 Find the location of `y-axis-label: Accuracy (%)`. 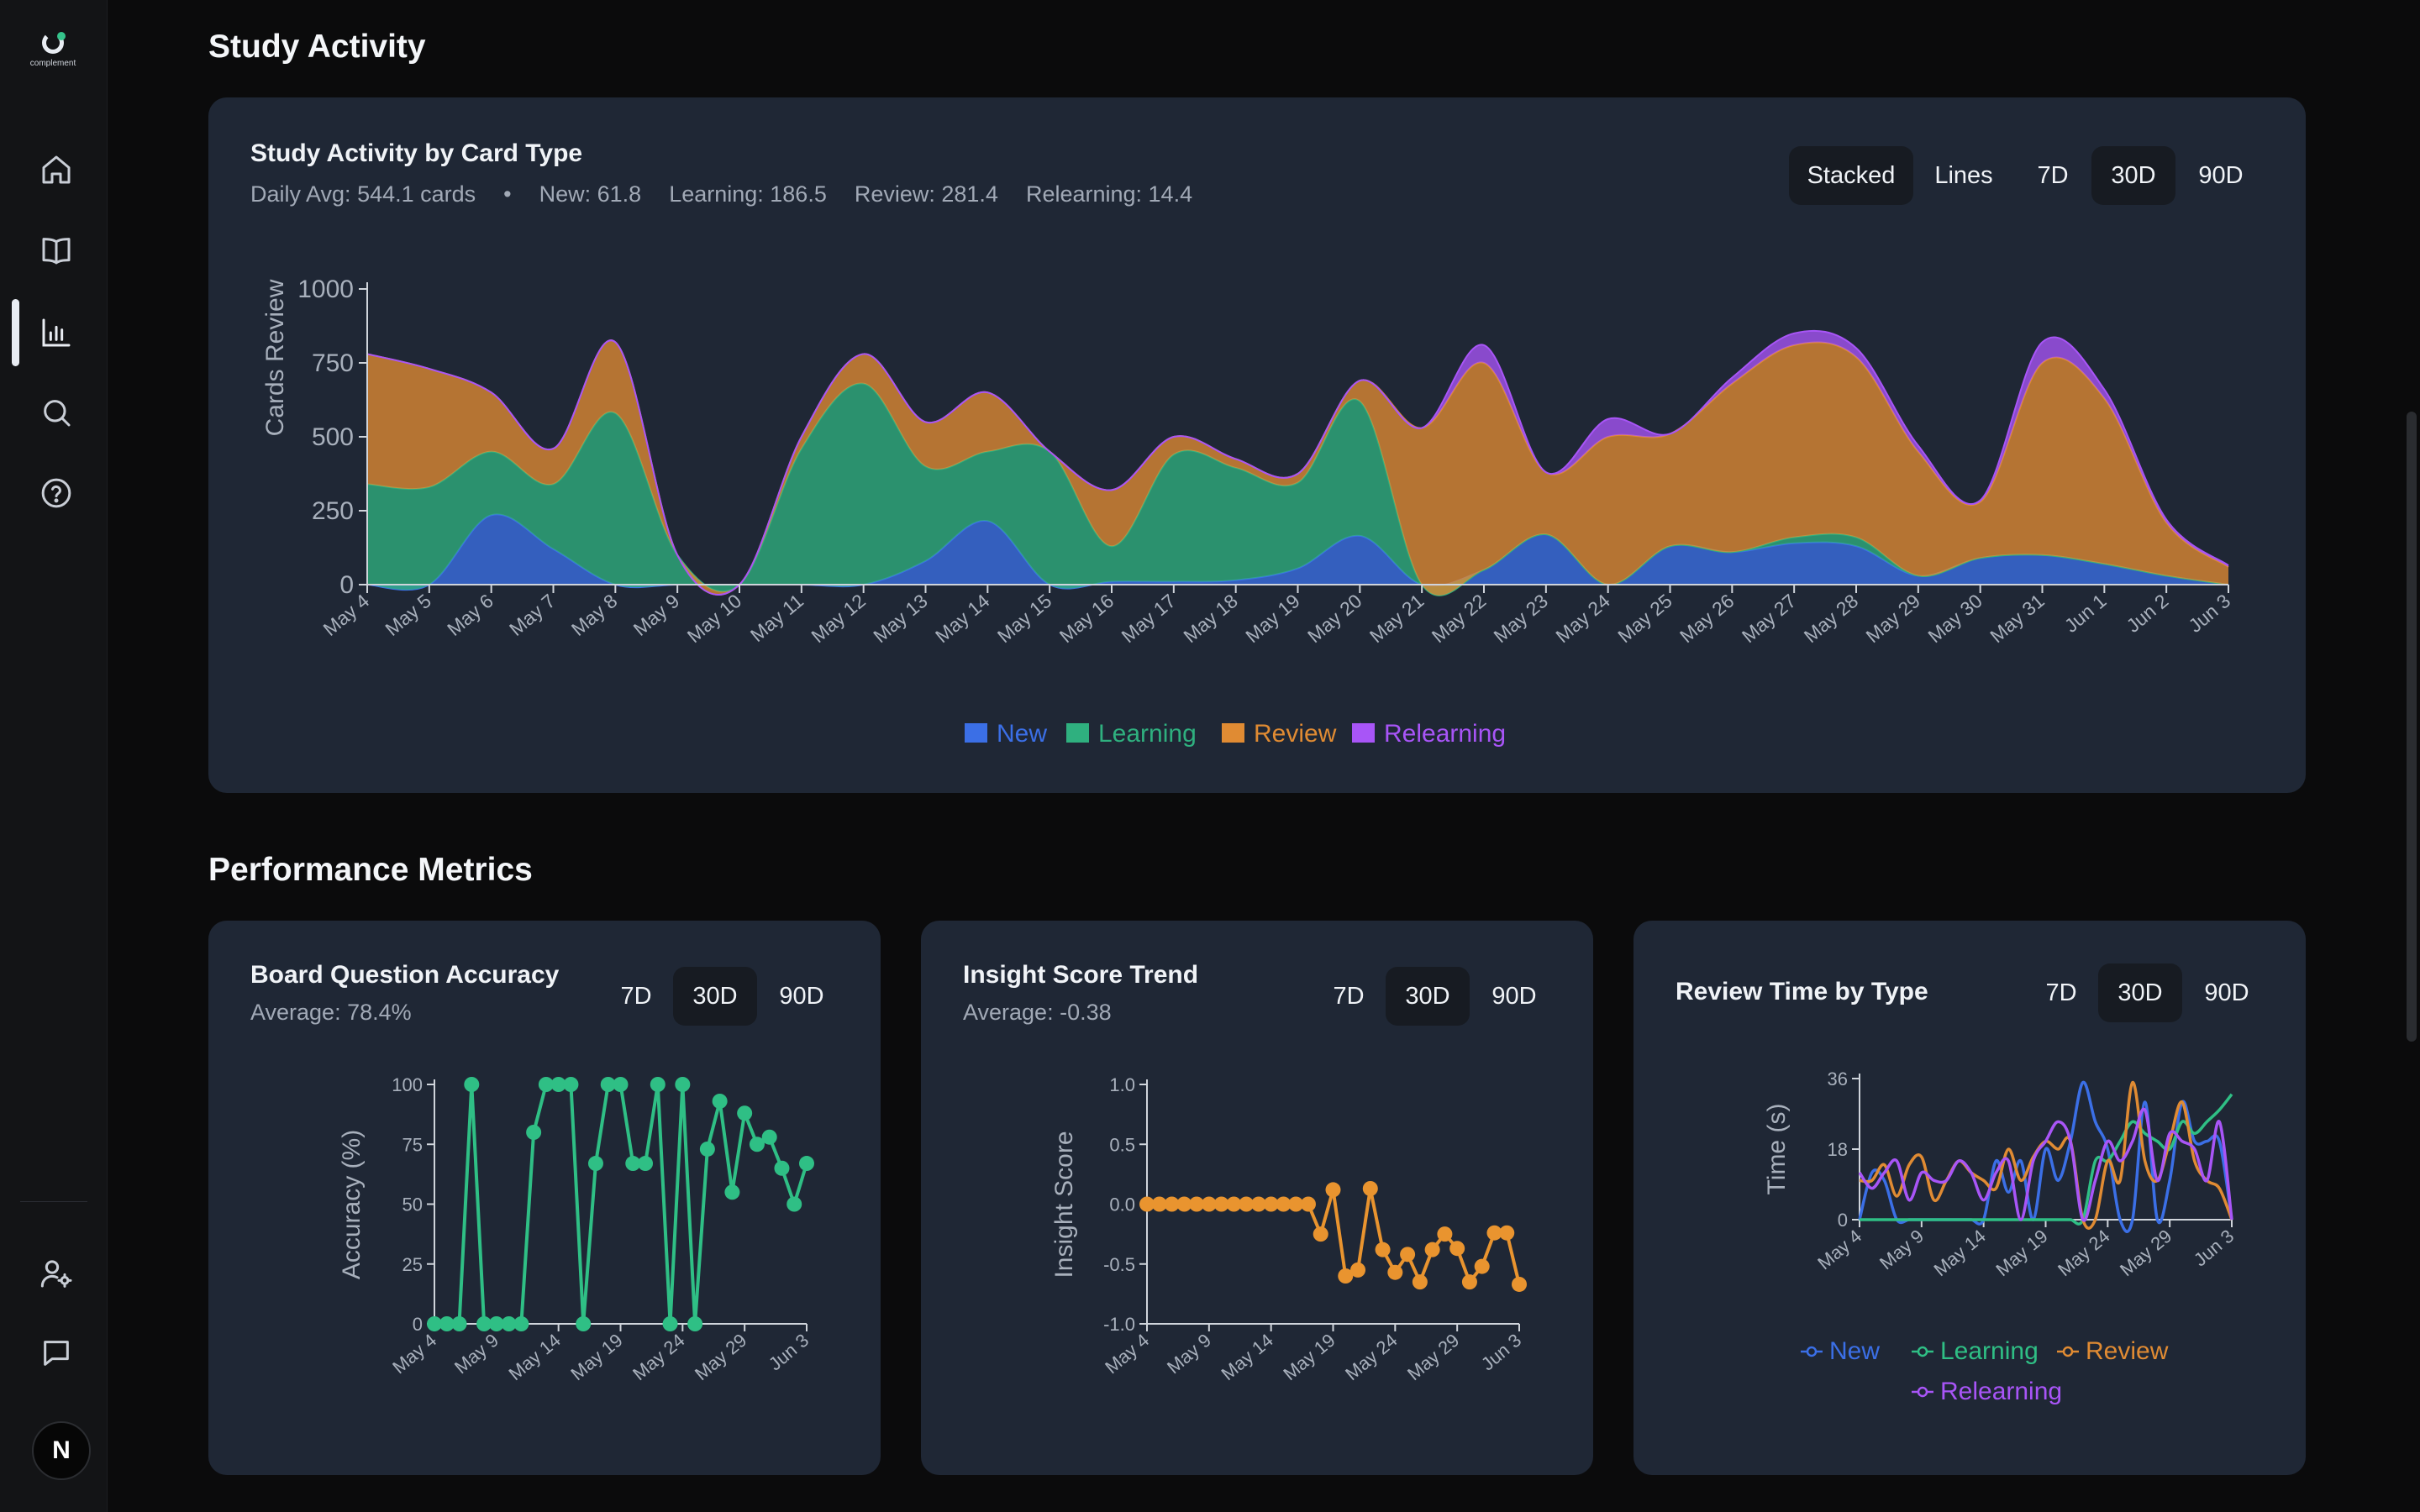

y-axis-label: Accuracy (%) is located at coordinates (352, 1204).